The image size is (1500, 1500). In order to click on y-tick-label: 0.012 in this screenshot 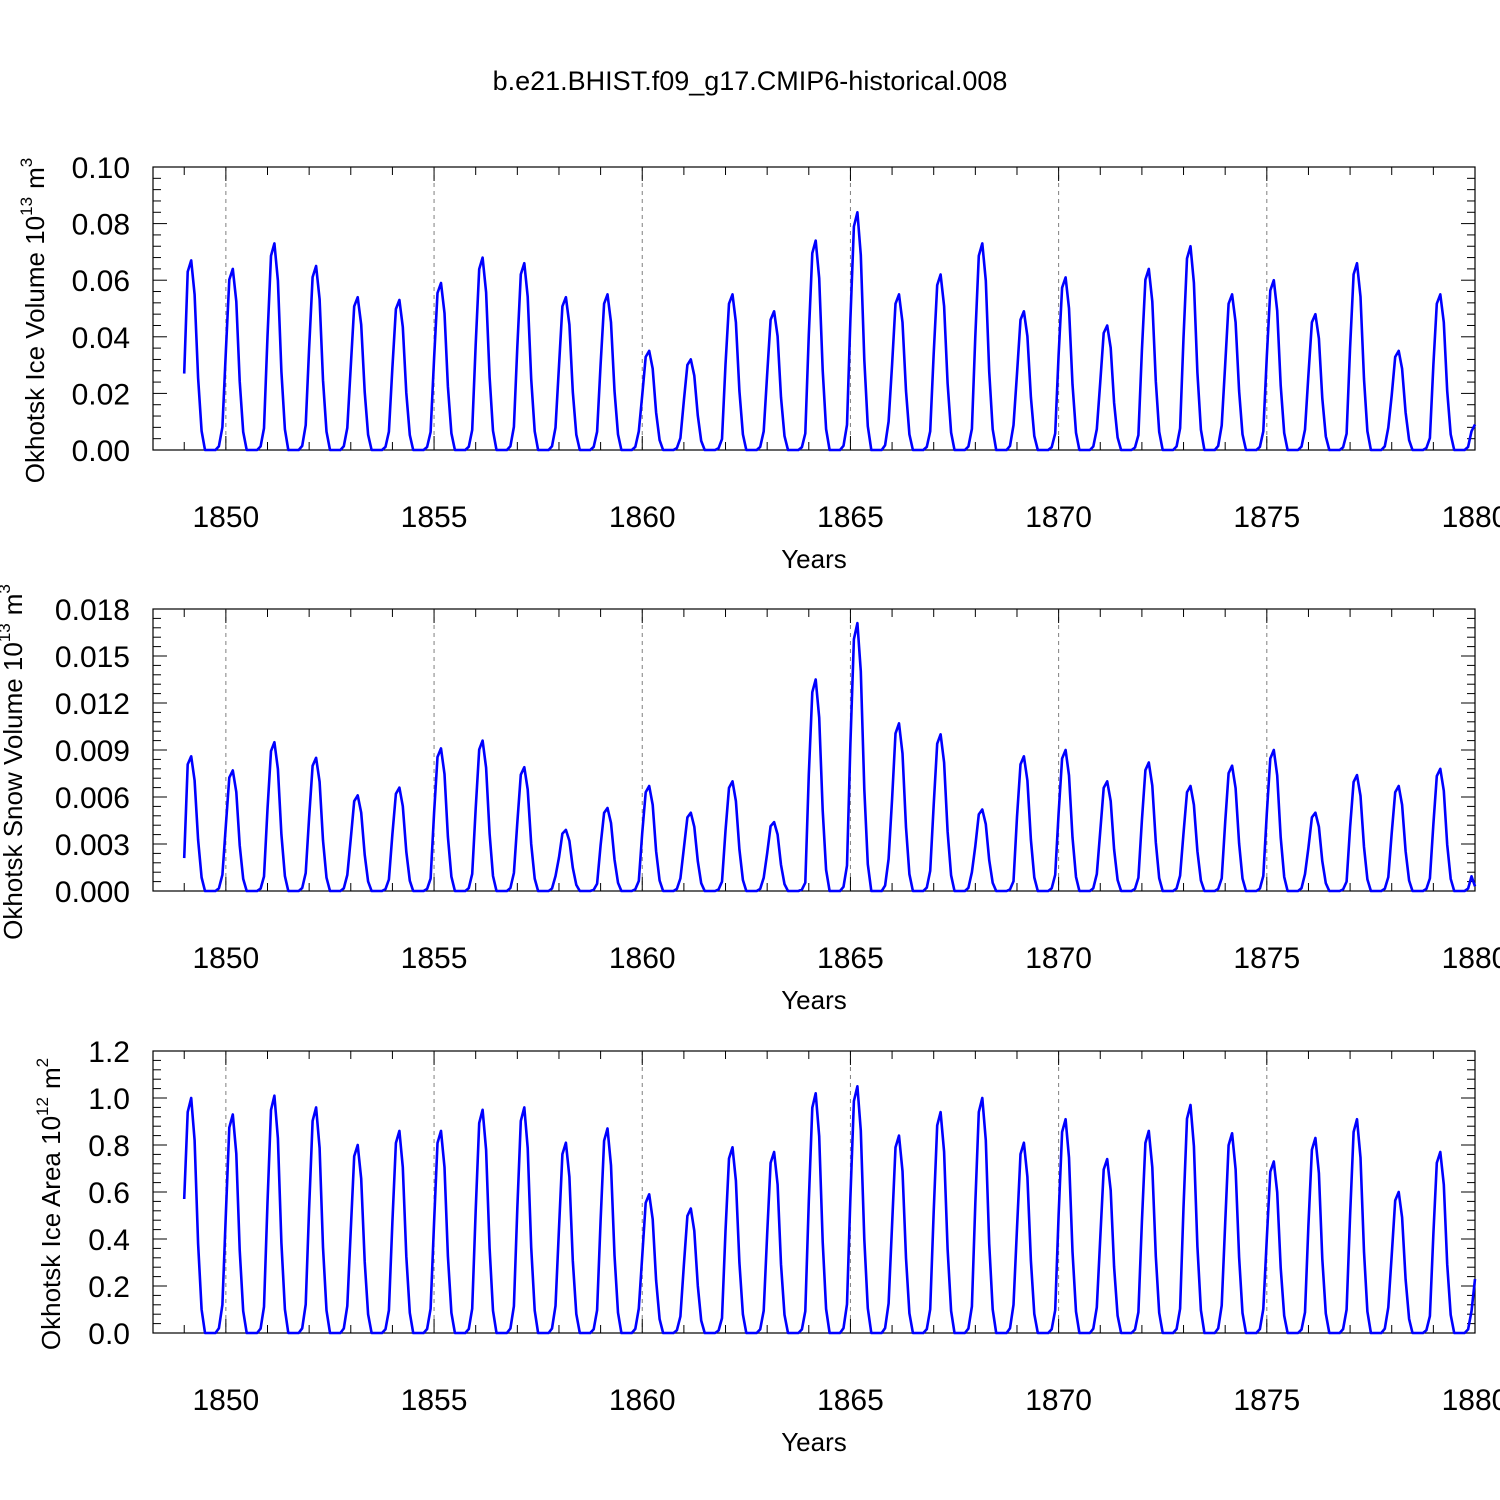, I will do `click(92, 704)`.